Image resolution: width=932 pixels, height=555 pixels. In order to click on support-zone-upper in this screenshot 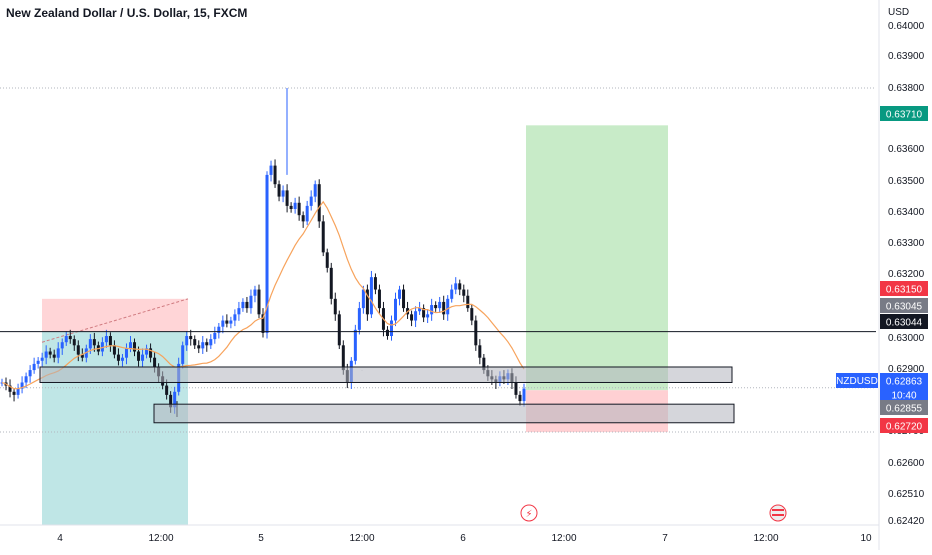, I will do `click(386, 374)`.